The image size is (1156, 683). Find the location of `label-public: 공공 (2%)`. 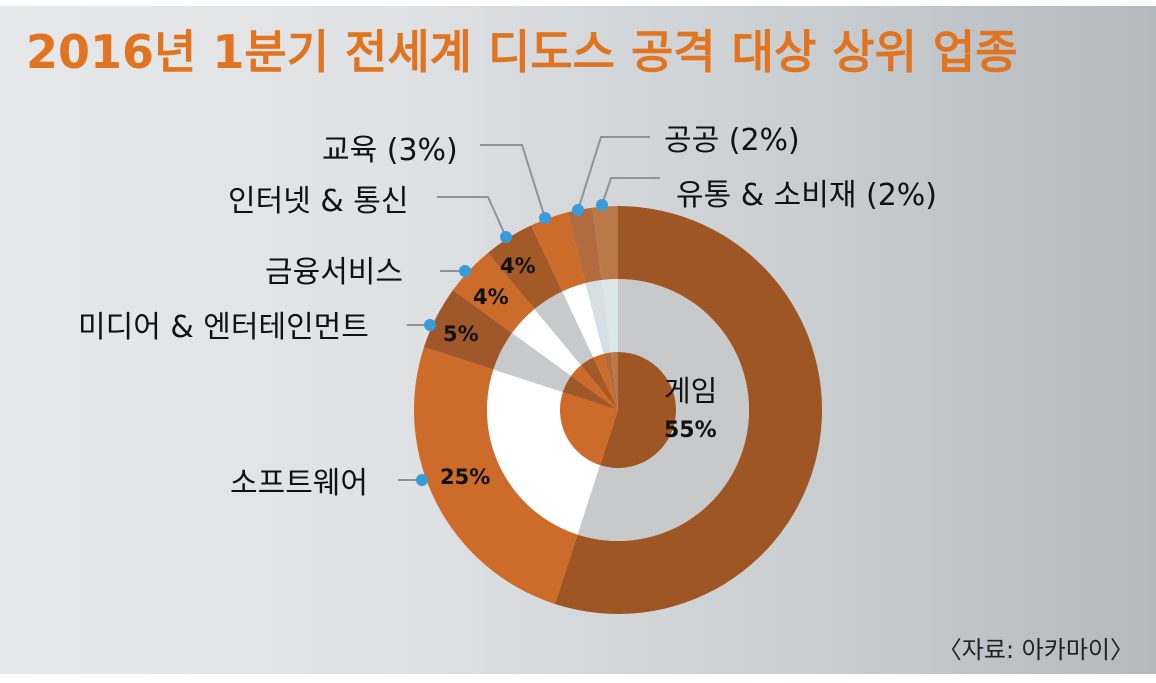

label-public: 공공 (2%) is located at coordinates (732, 140).